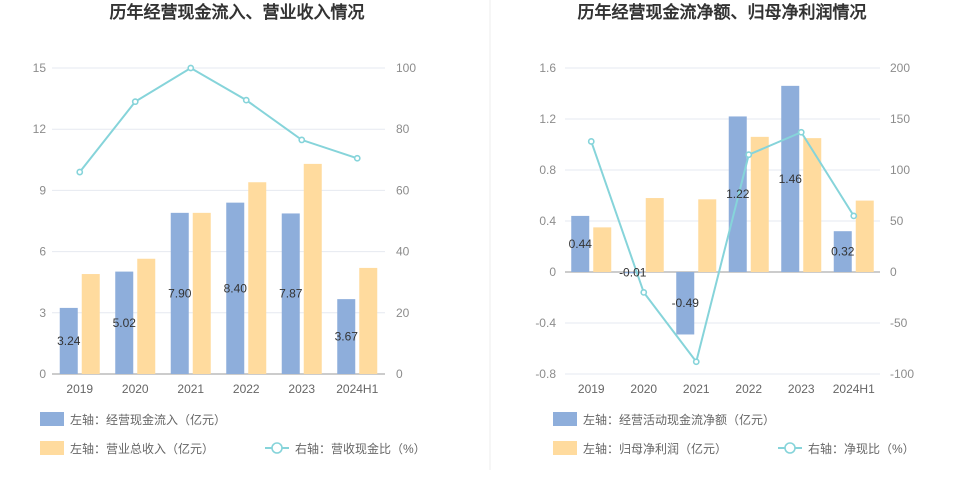 Image resolution: width=975 pixels, height=500 pixels. Describe the element at coordinates (142, 448) in the screenshot. I see `legend-label: 左轴：营业总收入（亿元）` at that location.